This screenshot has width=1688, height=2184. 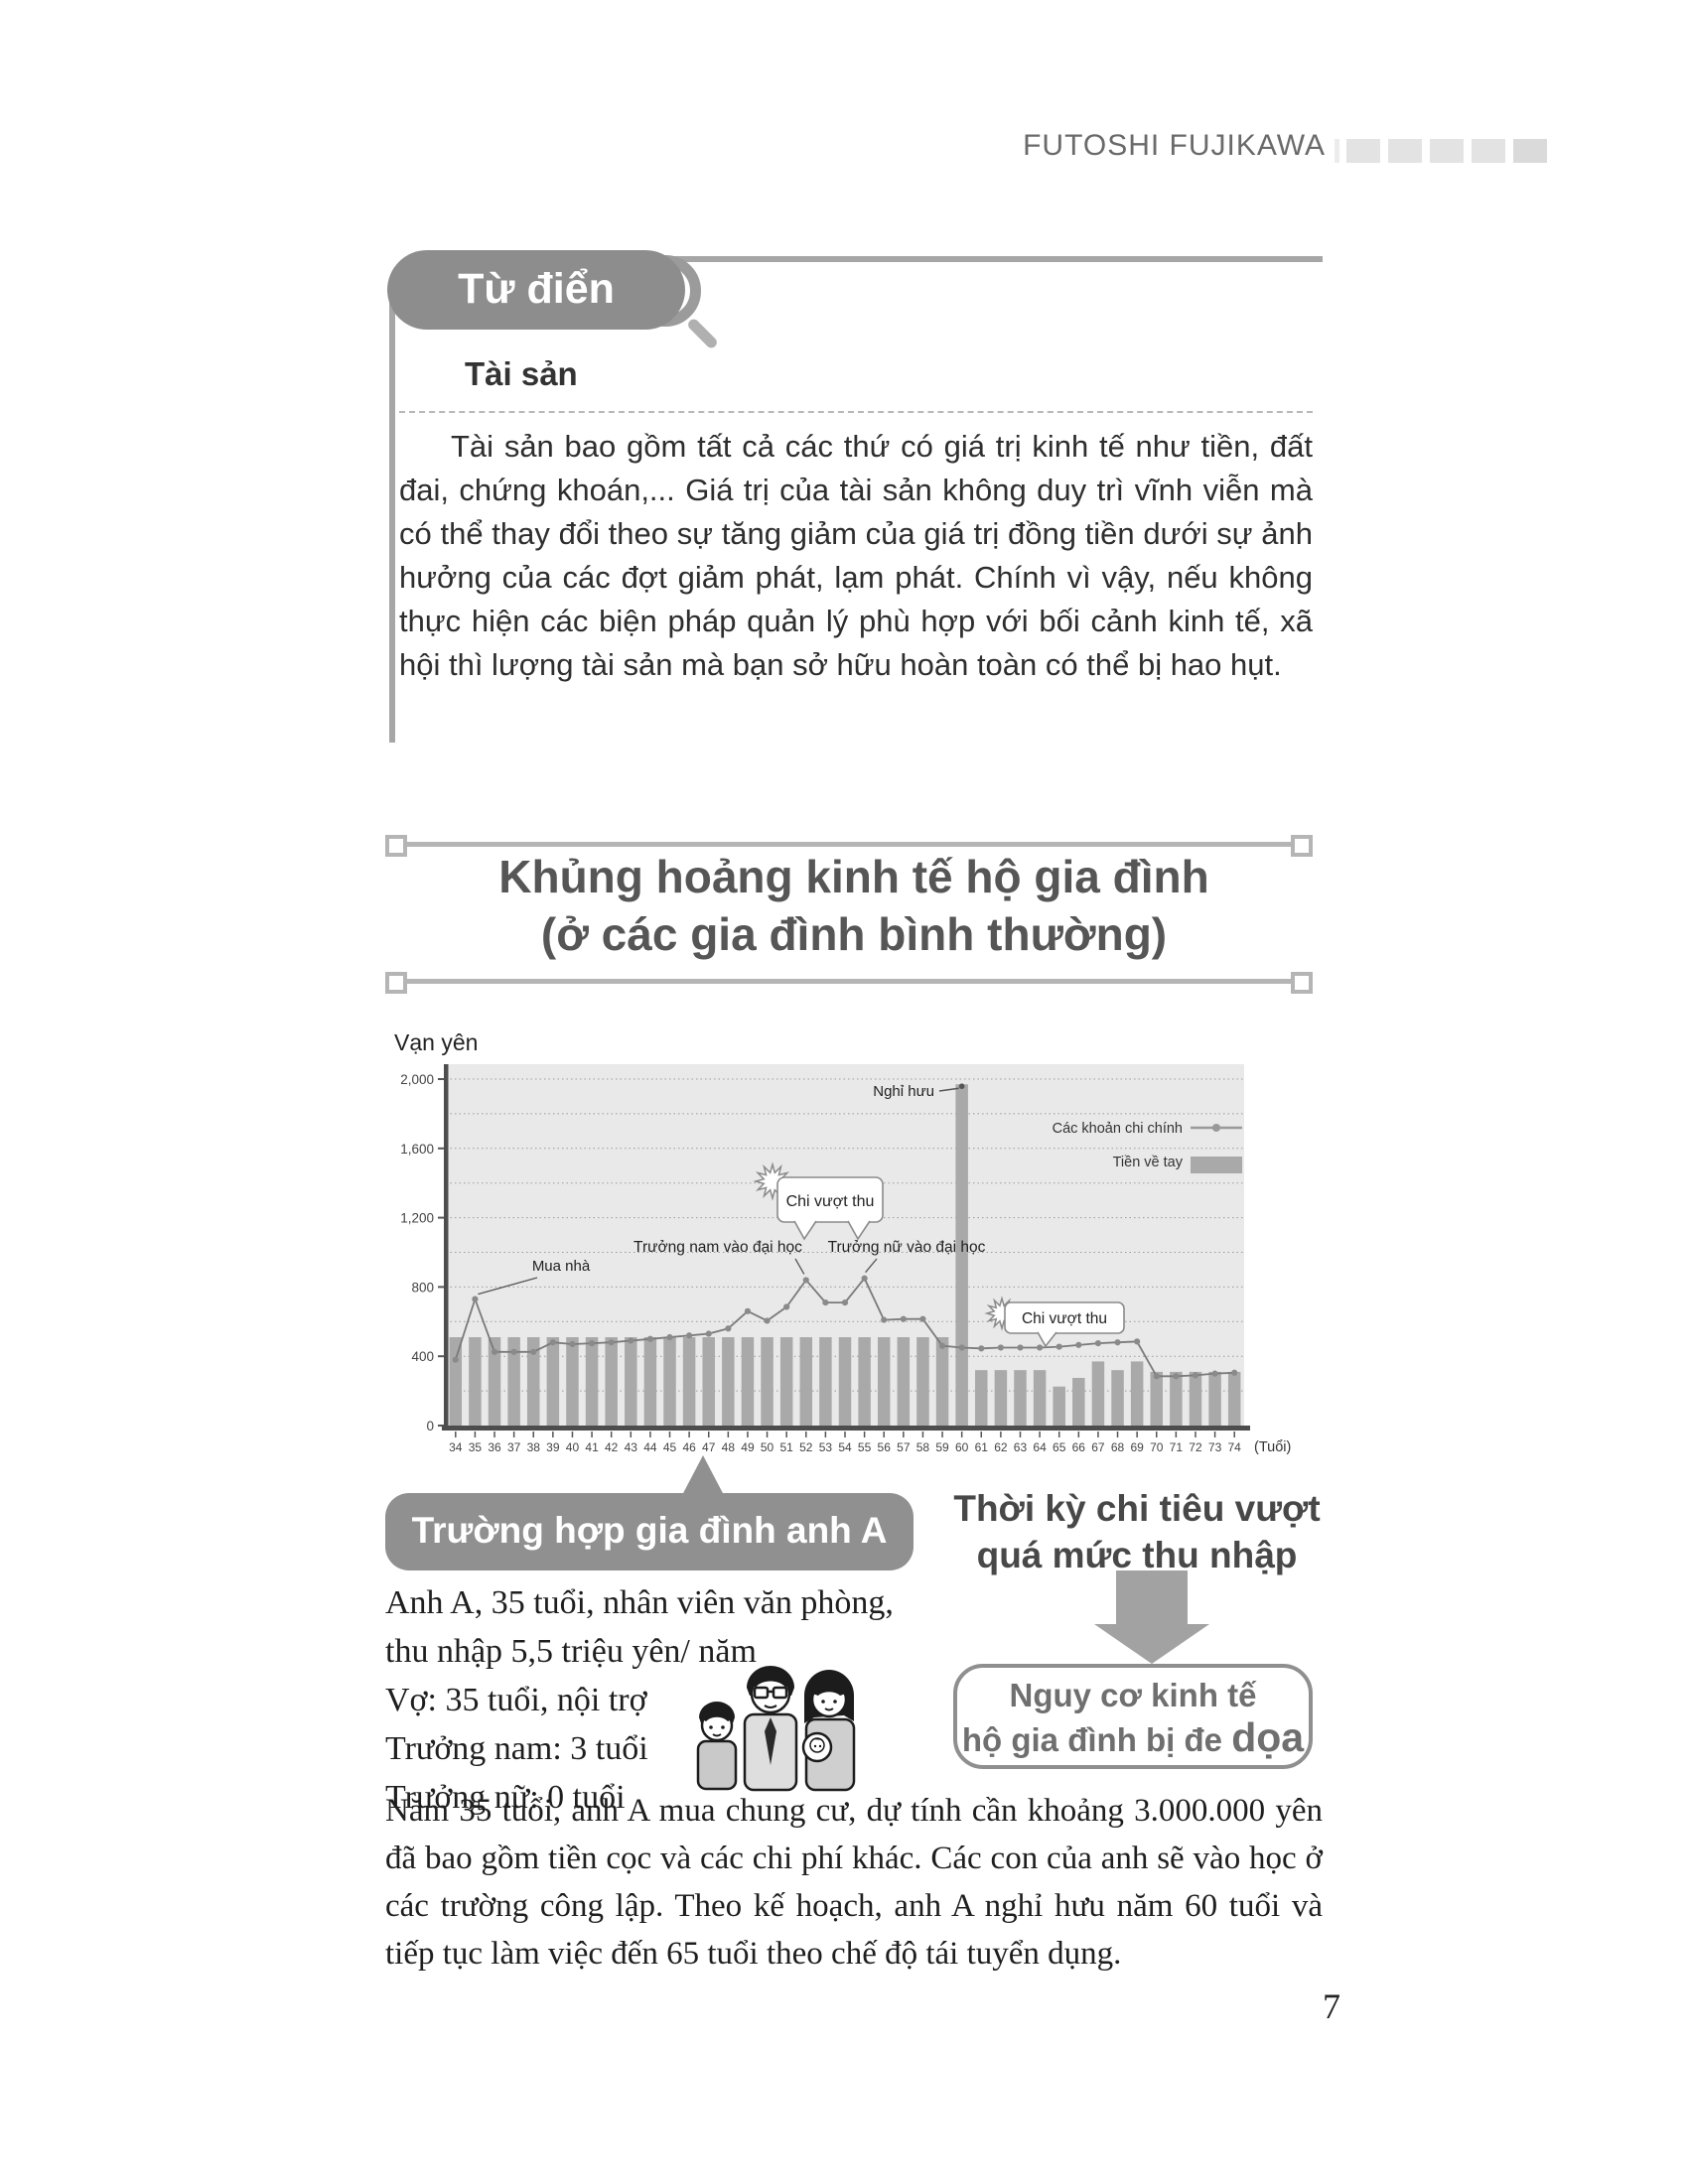 What do you see at coordinates (1177, 1447) in the screenshot?
I see `svg-text: 71` at bounding box center [1177, 1447].